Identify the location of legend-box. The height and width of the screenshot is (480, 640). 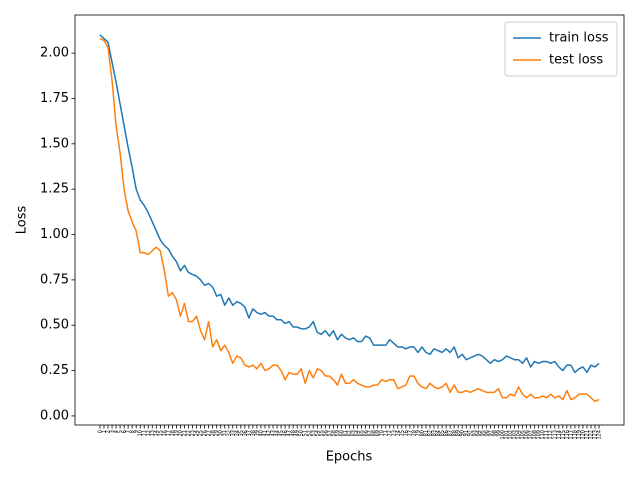
(561, 49).